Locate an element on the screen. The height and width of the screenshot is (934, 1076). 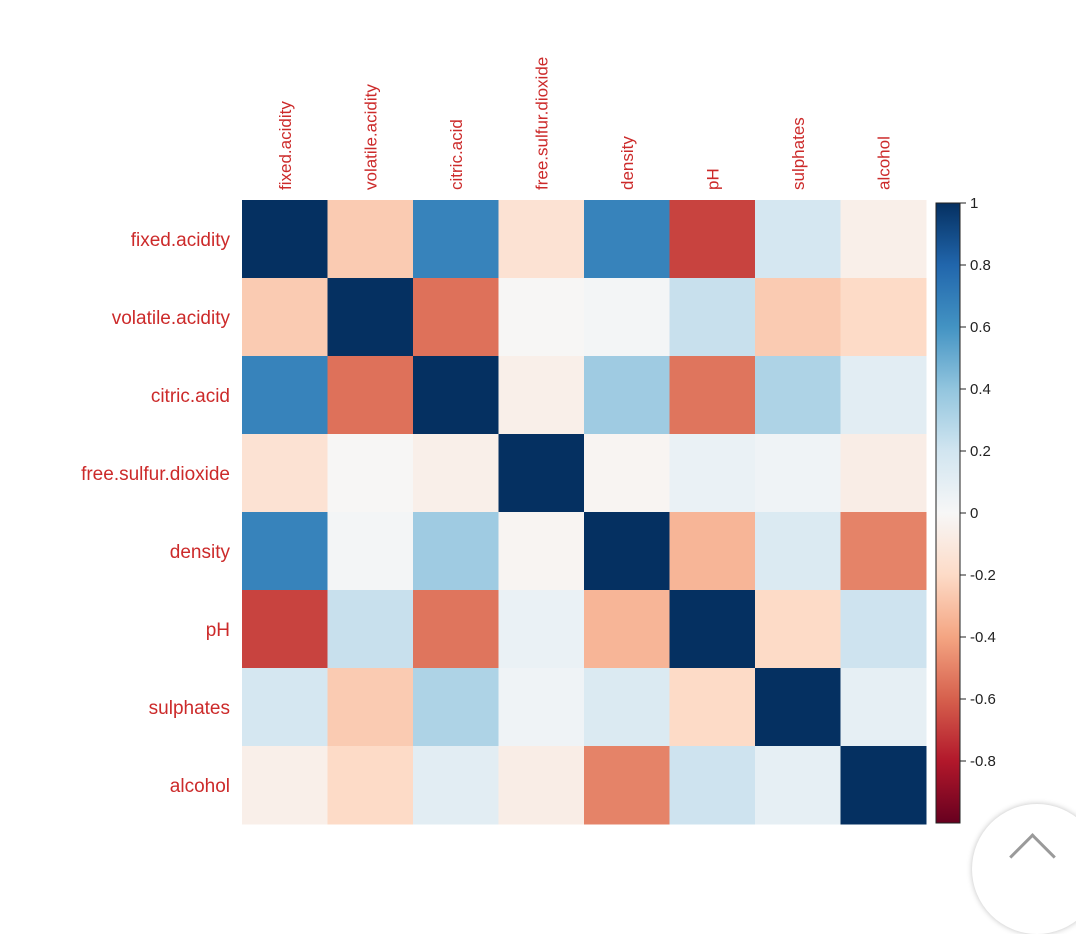
colorbar-tick-label: -0.8 is located at coordinates (983, 761).